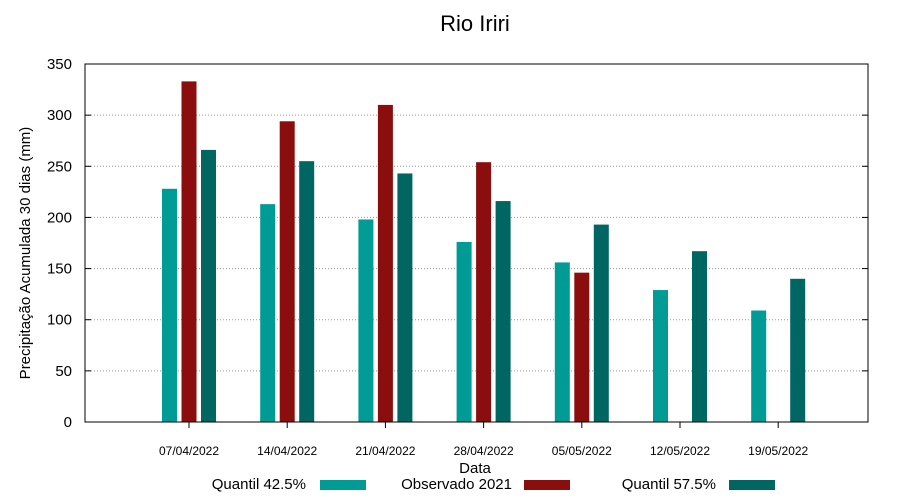 The width and height of the screenshot is (900, 500). I want to click on x-tick-label: 14/04/2022, so click(287, 451).